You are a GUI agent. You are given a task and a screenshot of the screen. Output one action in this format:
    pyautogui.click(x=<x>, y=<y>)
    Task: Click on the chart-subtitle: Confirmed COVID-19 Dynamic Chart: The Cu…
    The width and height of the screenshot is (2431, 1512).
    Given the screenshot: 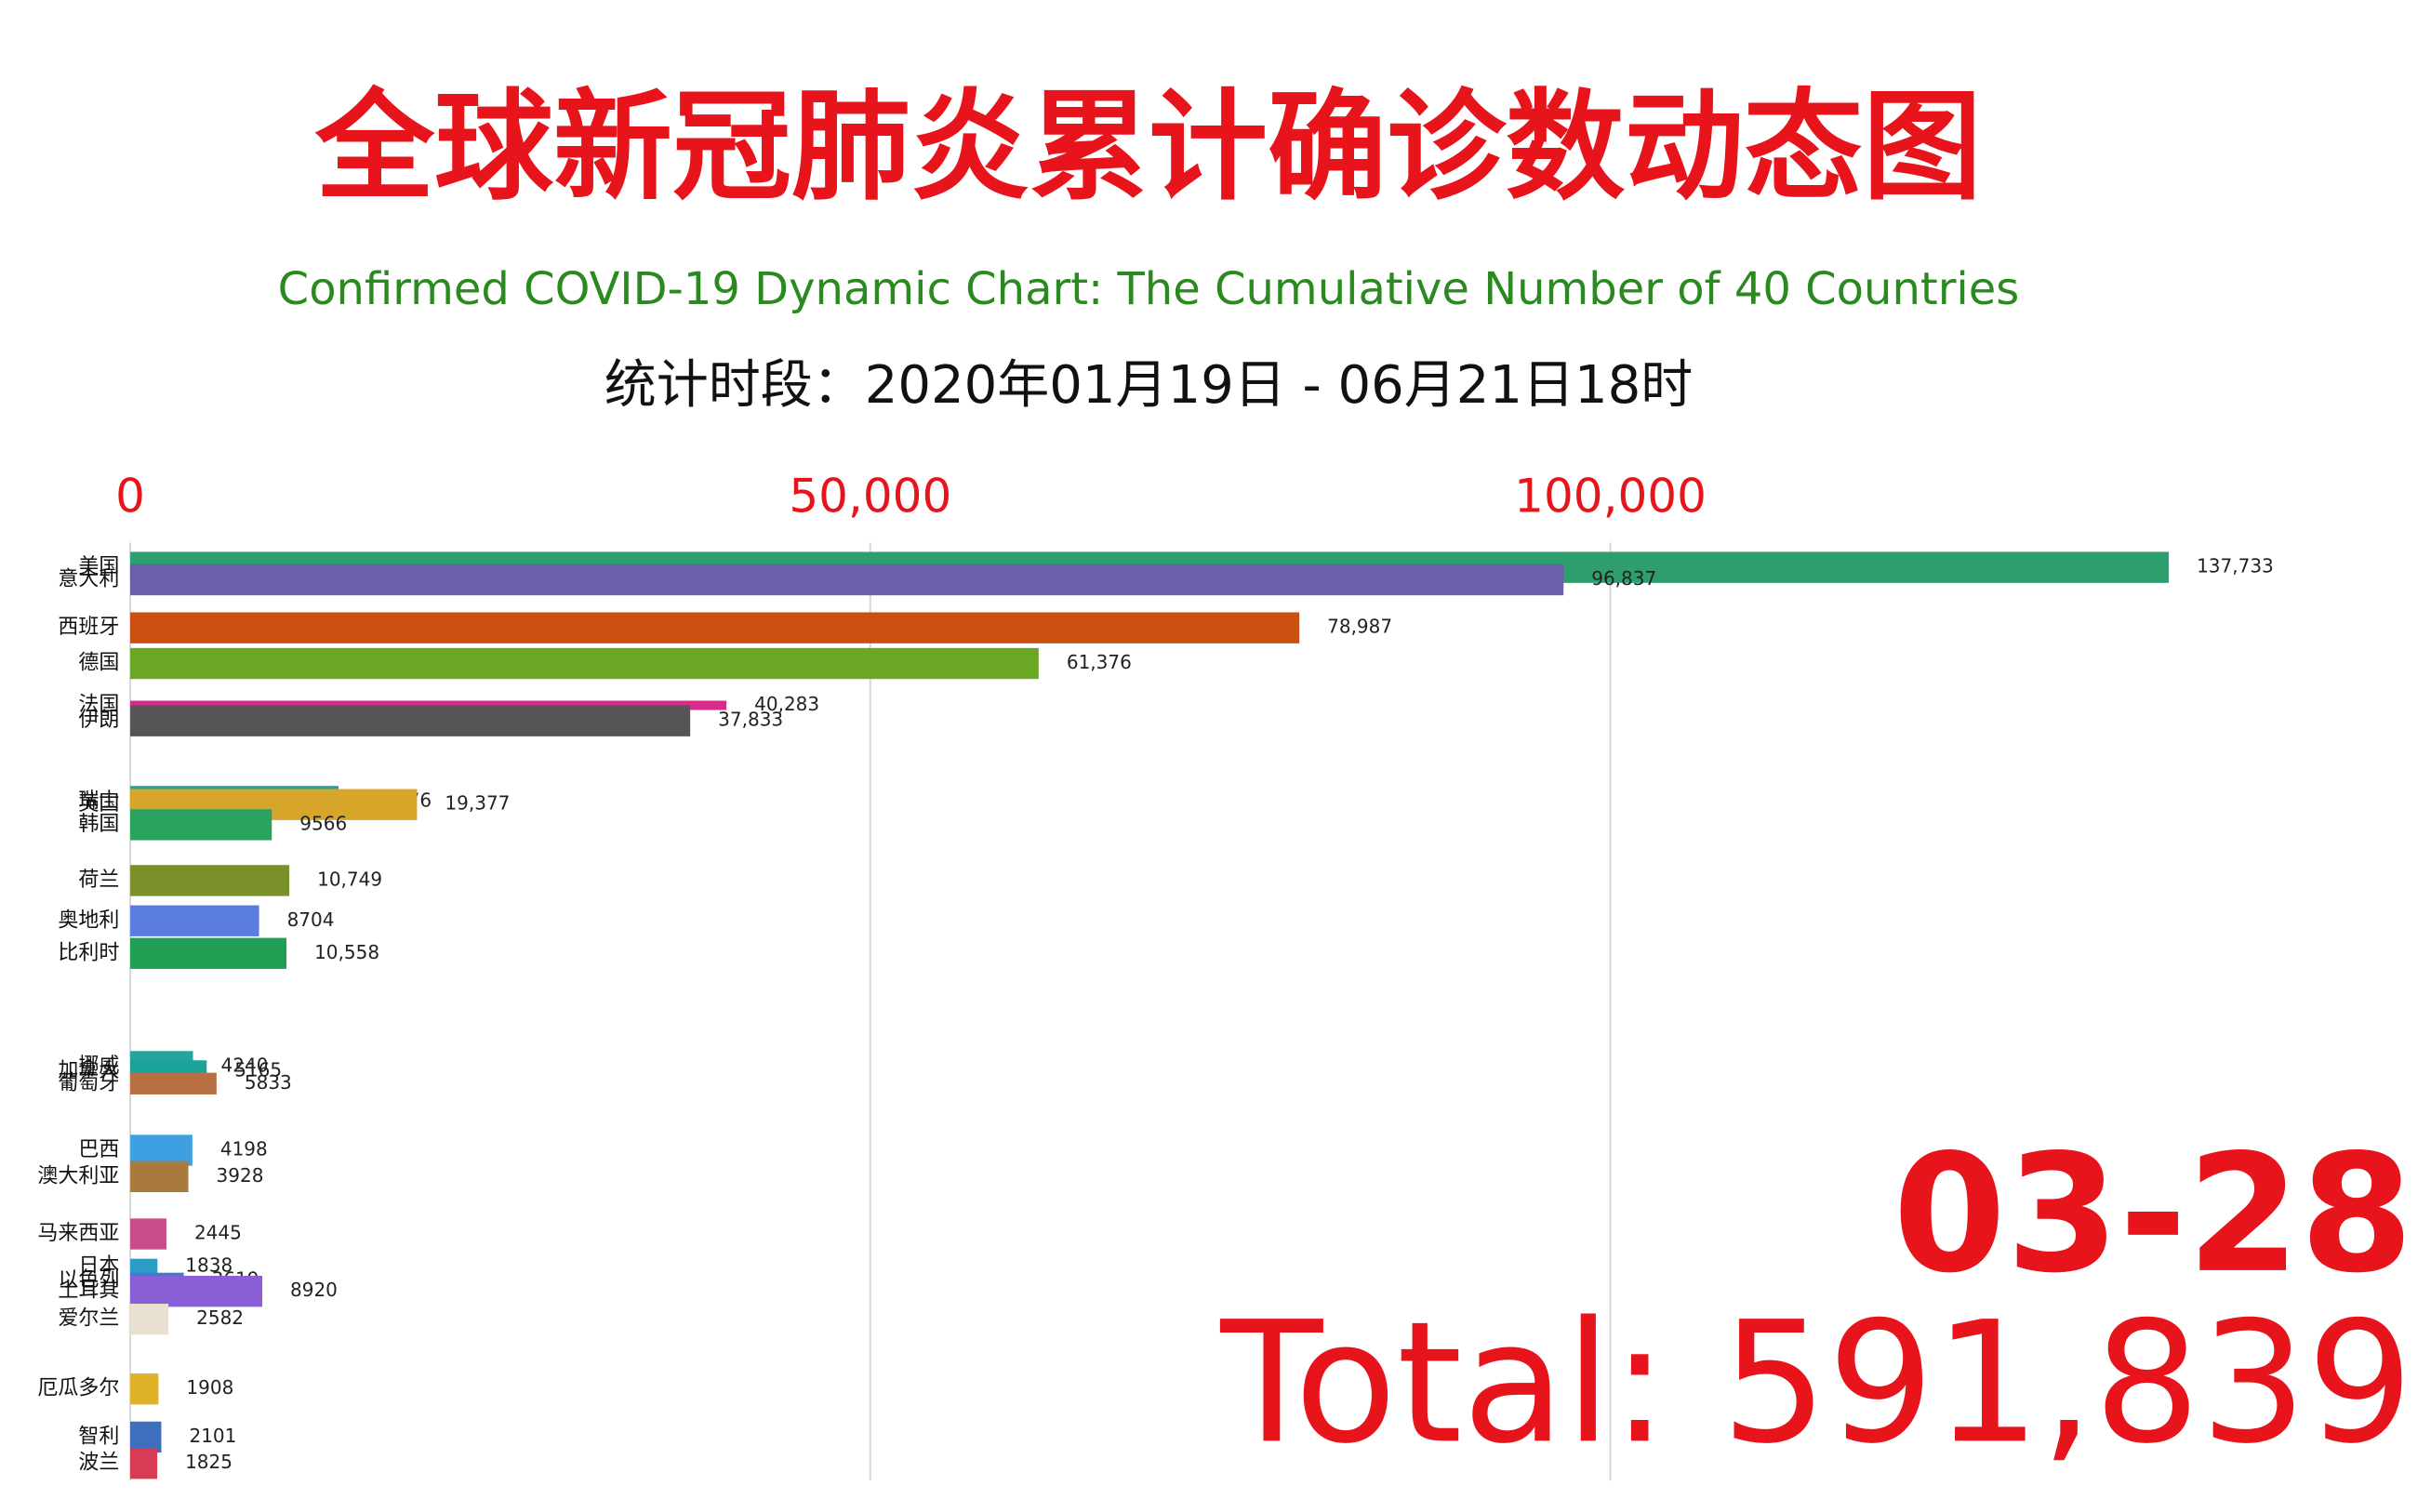 What is the action you would take?
    pyautogui.click(x=1149, y=289)
    